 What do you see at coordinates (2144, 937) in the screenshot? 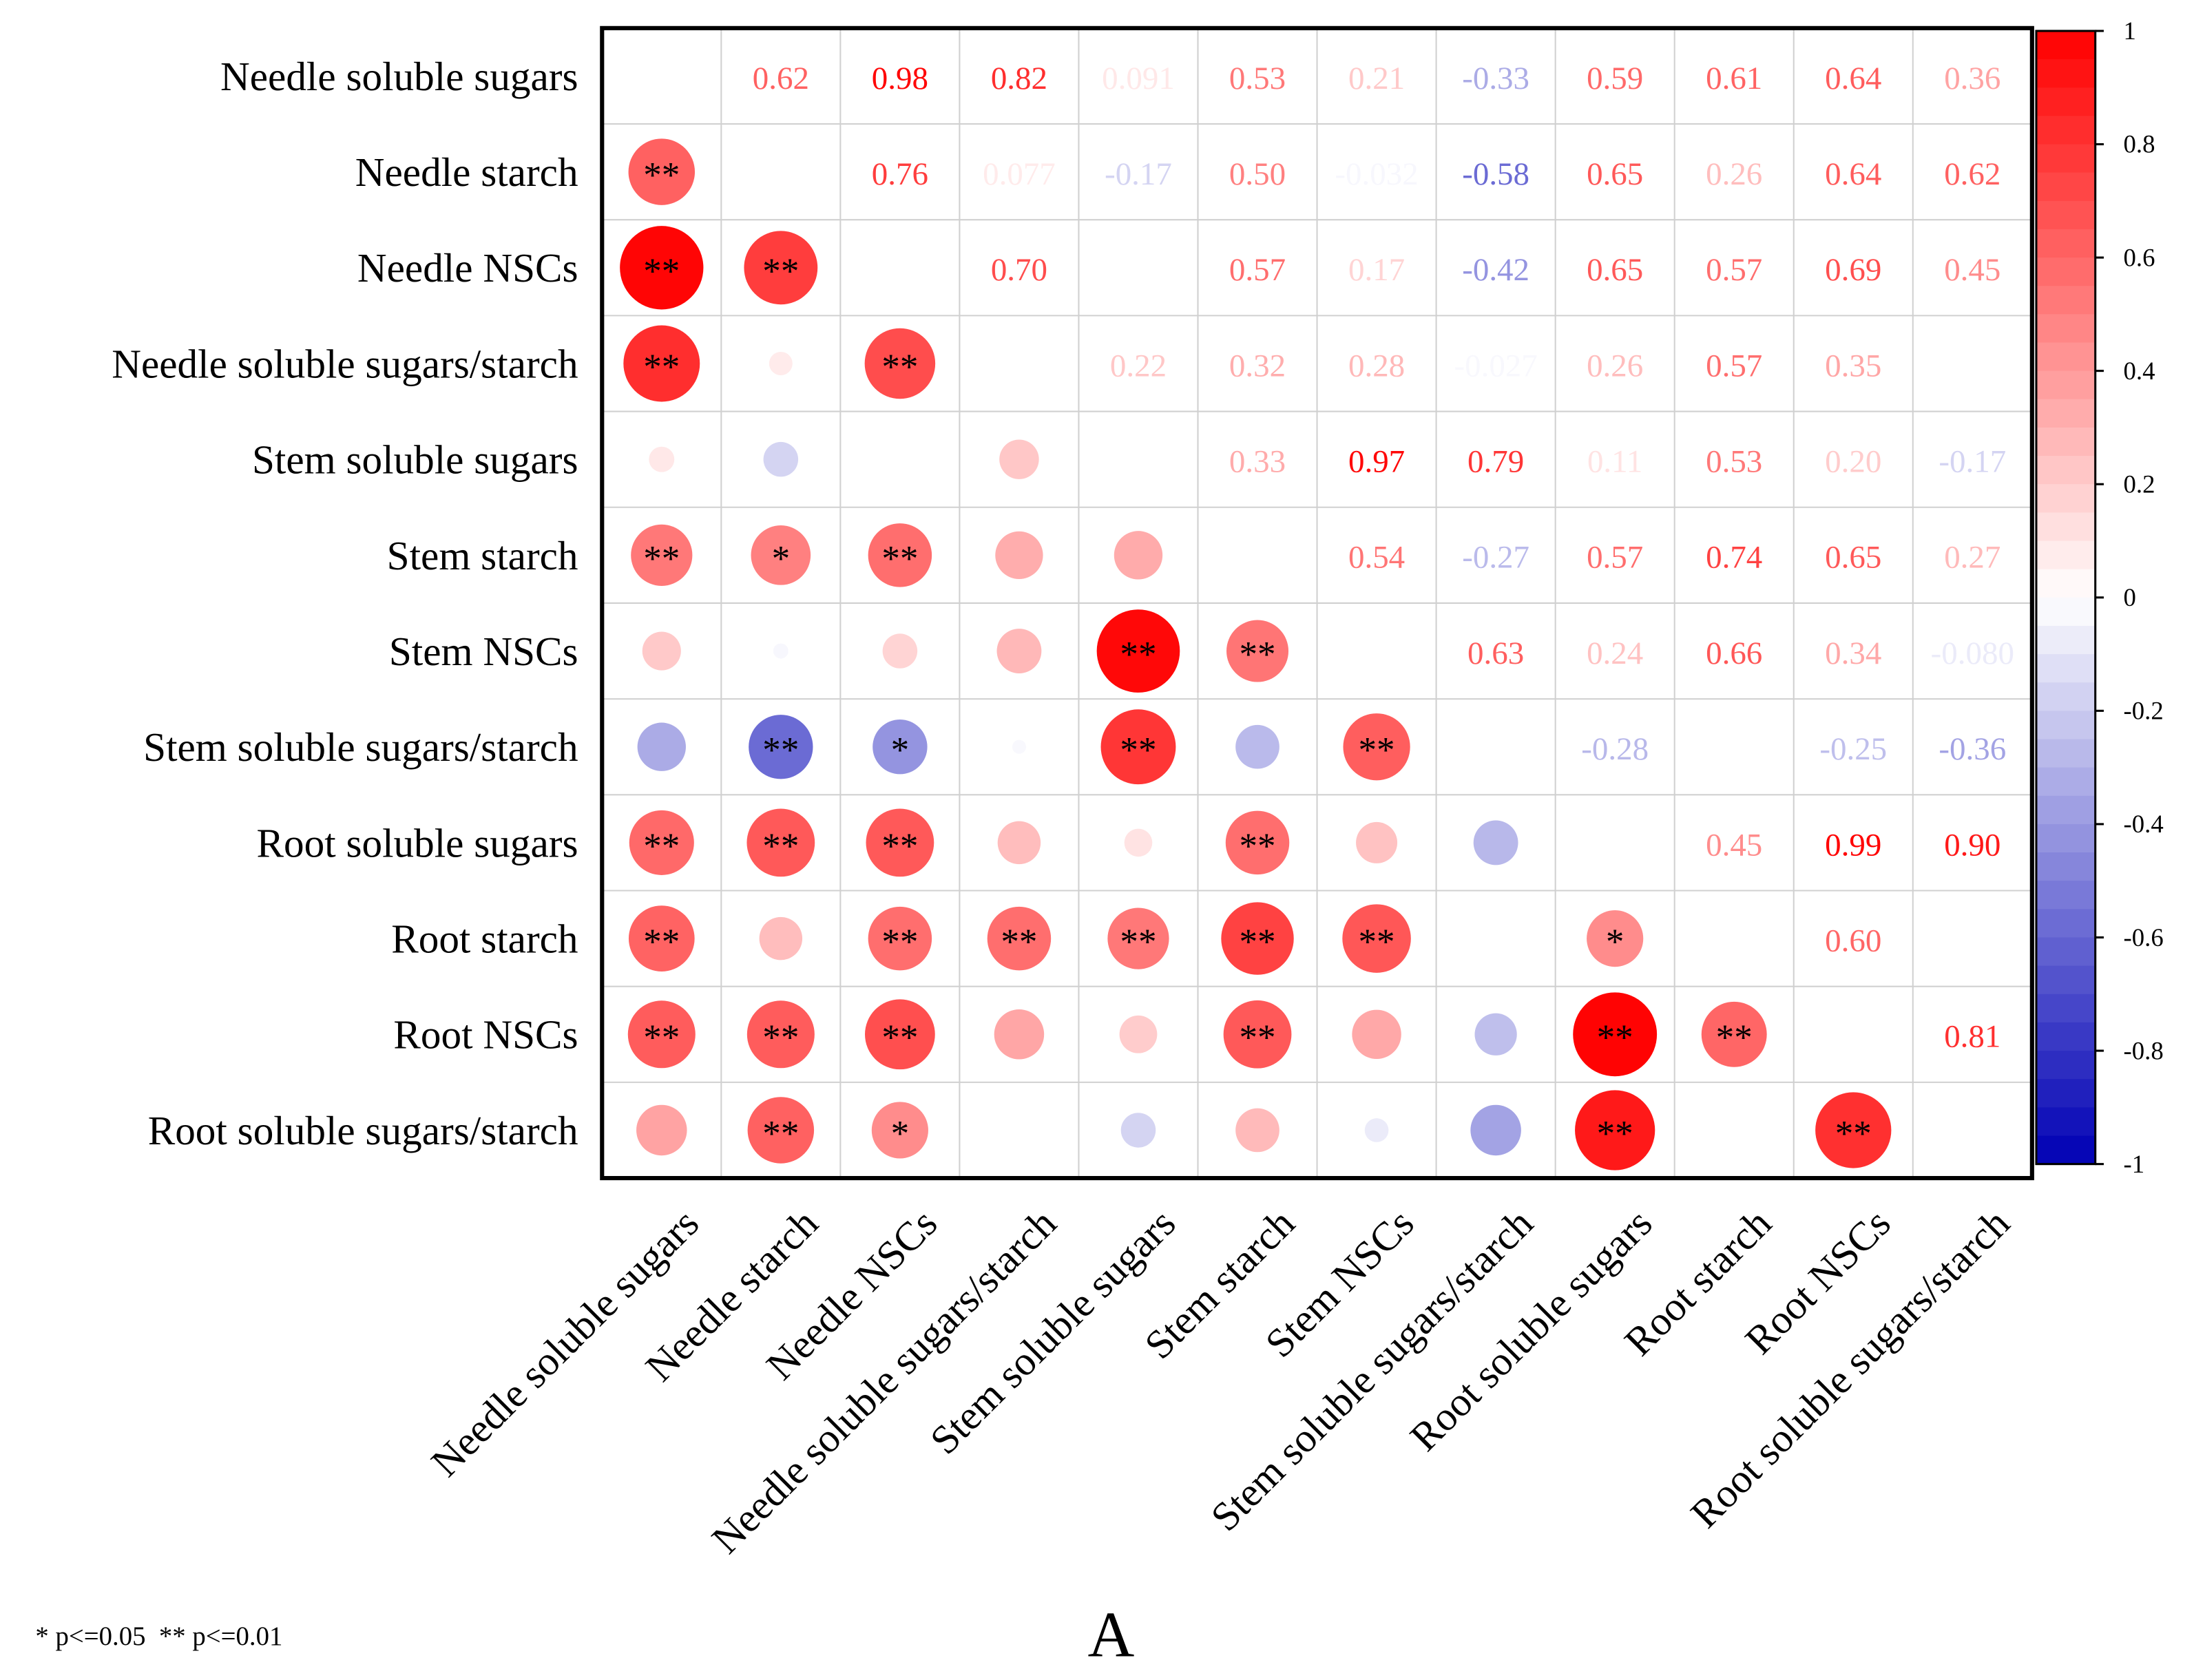
I see `colorbar-tick-label: -0.6` at bounding box center [2144, 937].